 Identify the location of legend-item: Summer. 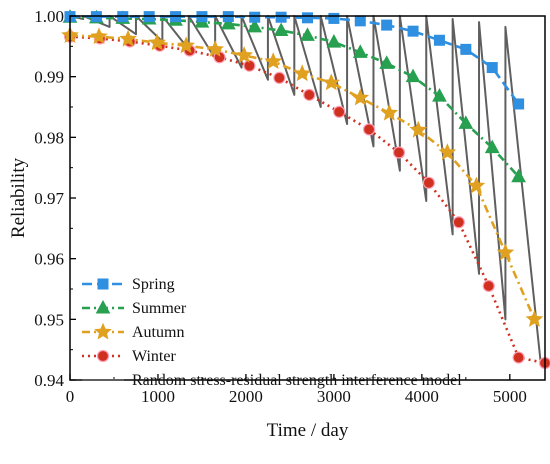
(134, 308).